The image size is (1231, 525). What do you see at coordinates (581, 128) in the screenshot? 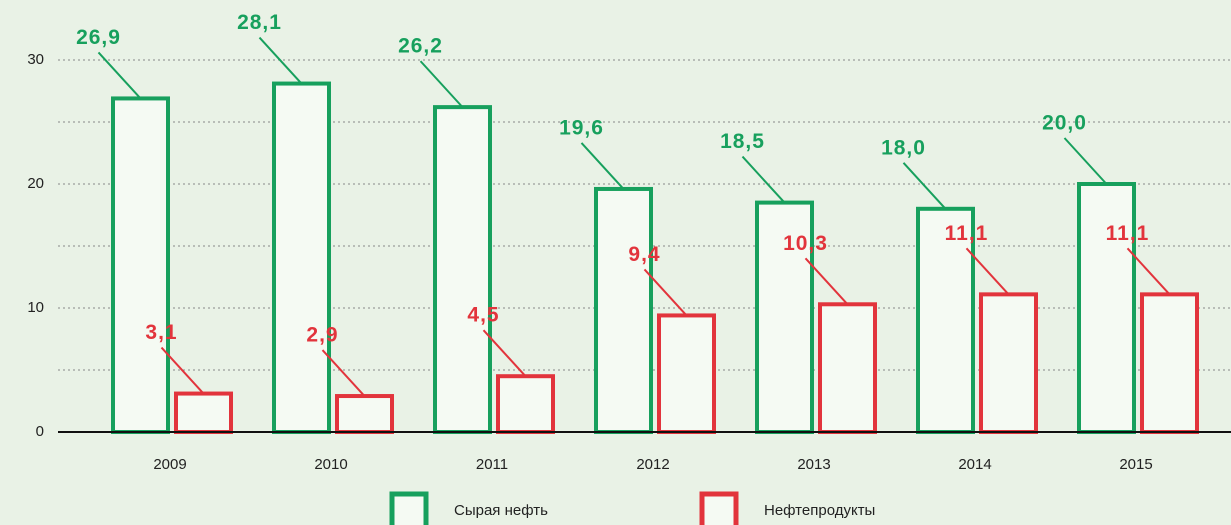
I see `value-label: 19,6` at bounding box center [581, 128].